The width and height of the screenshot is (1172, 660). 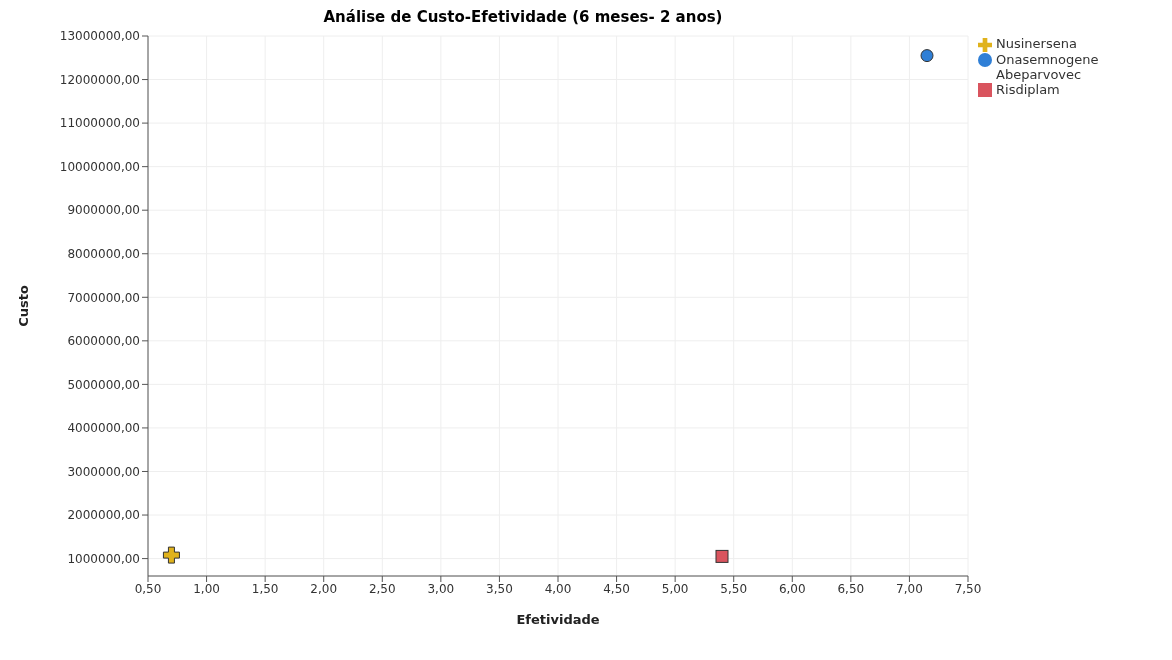 I want to click on x-tick-label: 6,50, so click(x=851, y=588).